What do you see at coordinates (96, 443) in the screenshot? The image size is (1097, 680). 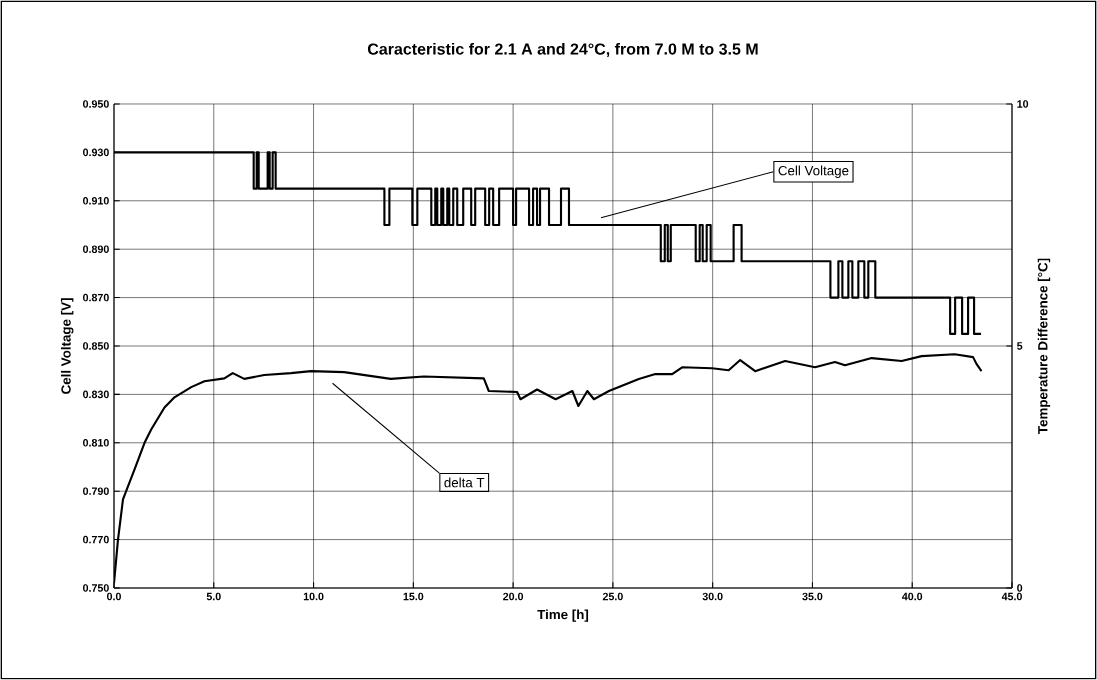 I see `y-tick-label: 0.810` at bounding box center [96, 443].